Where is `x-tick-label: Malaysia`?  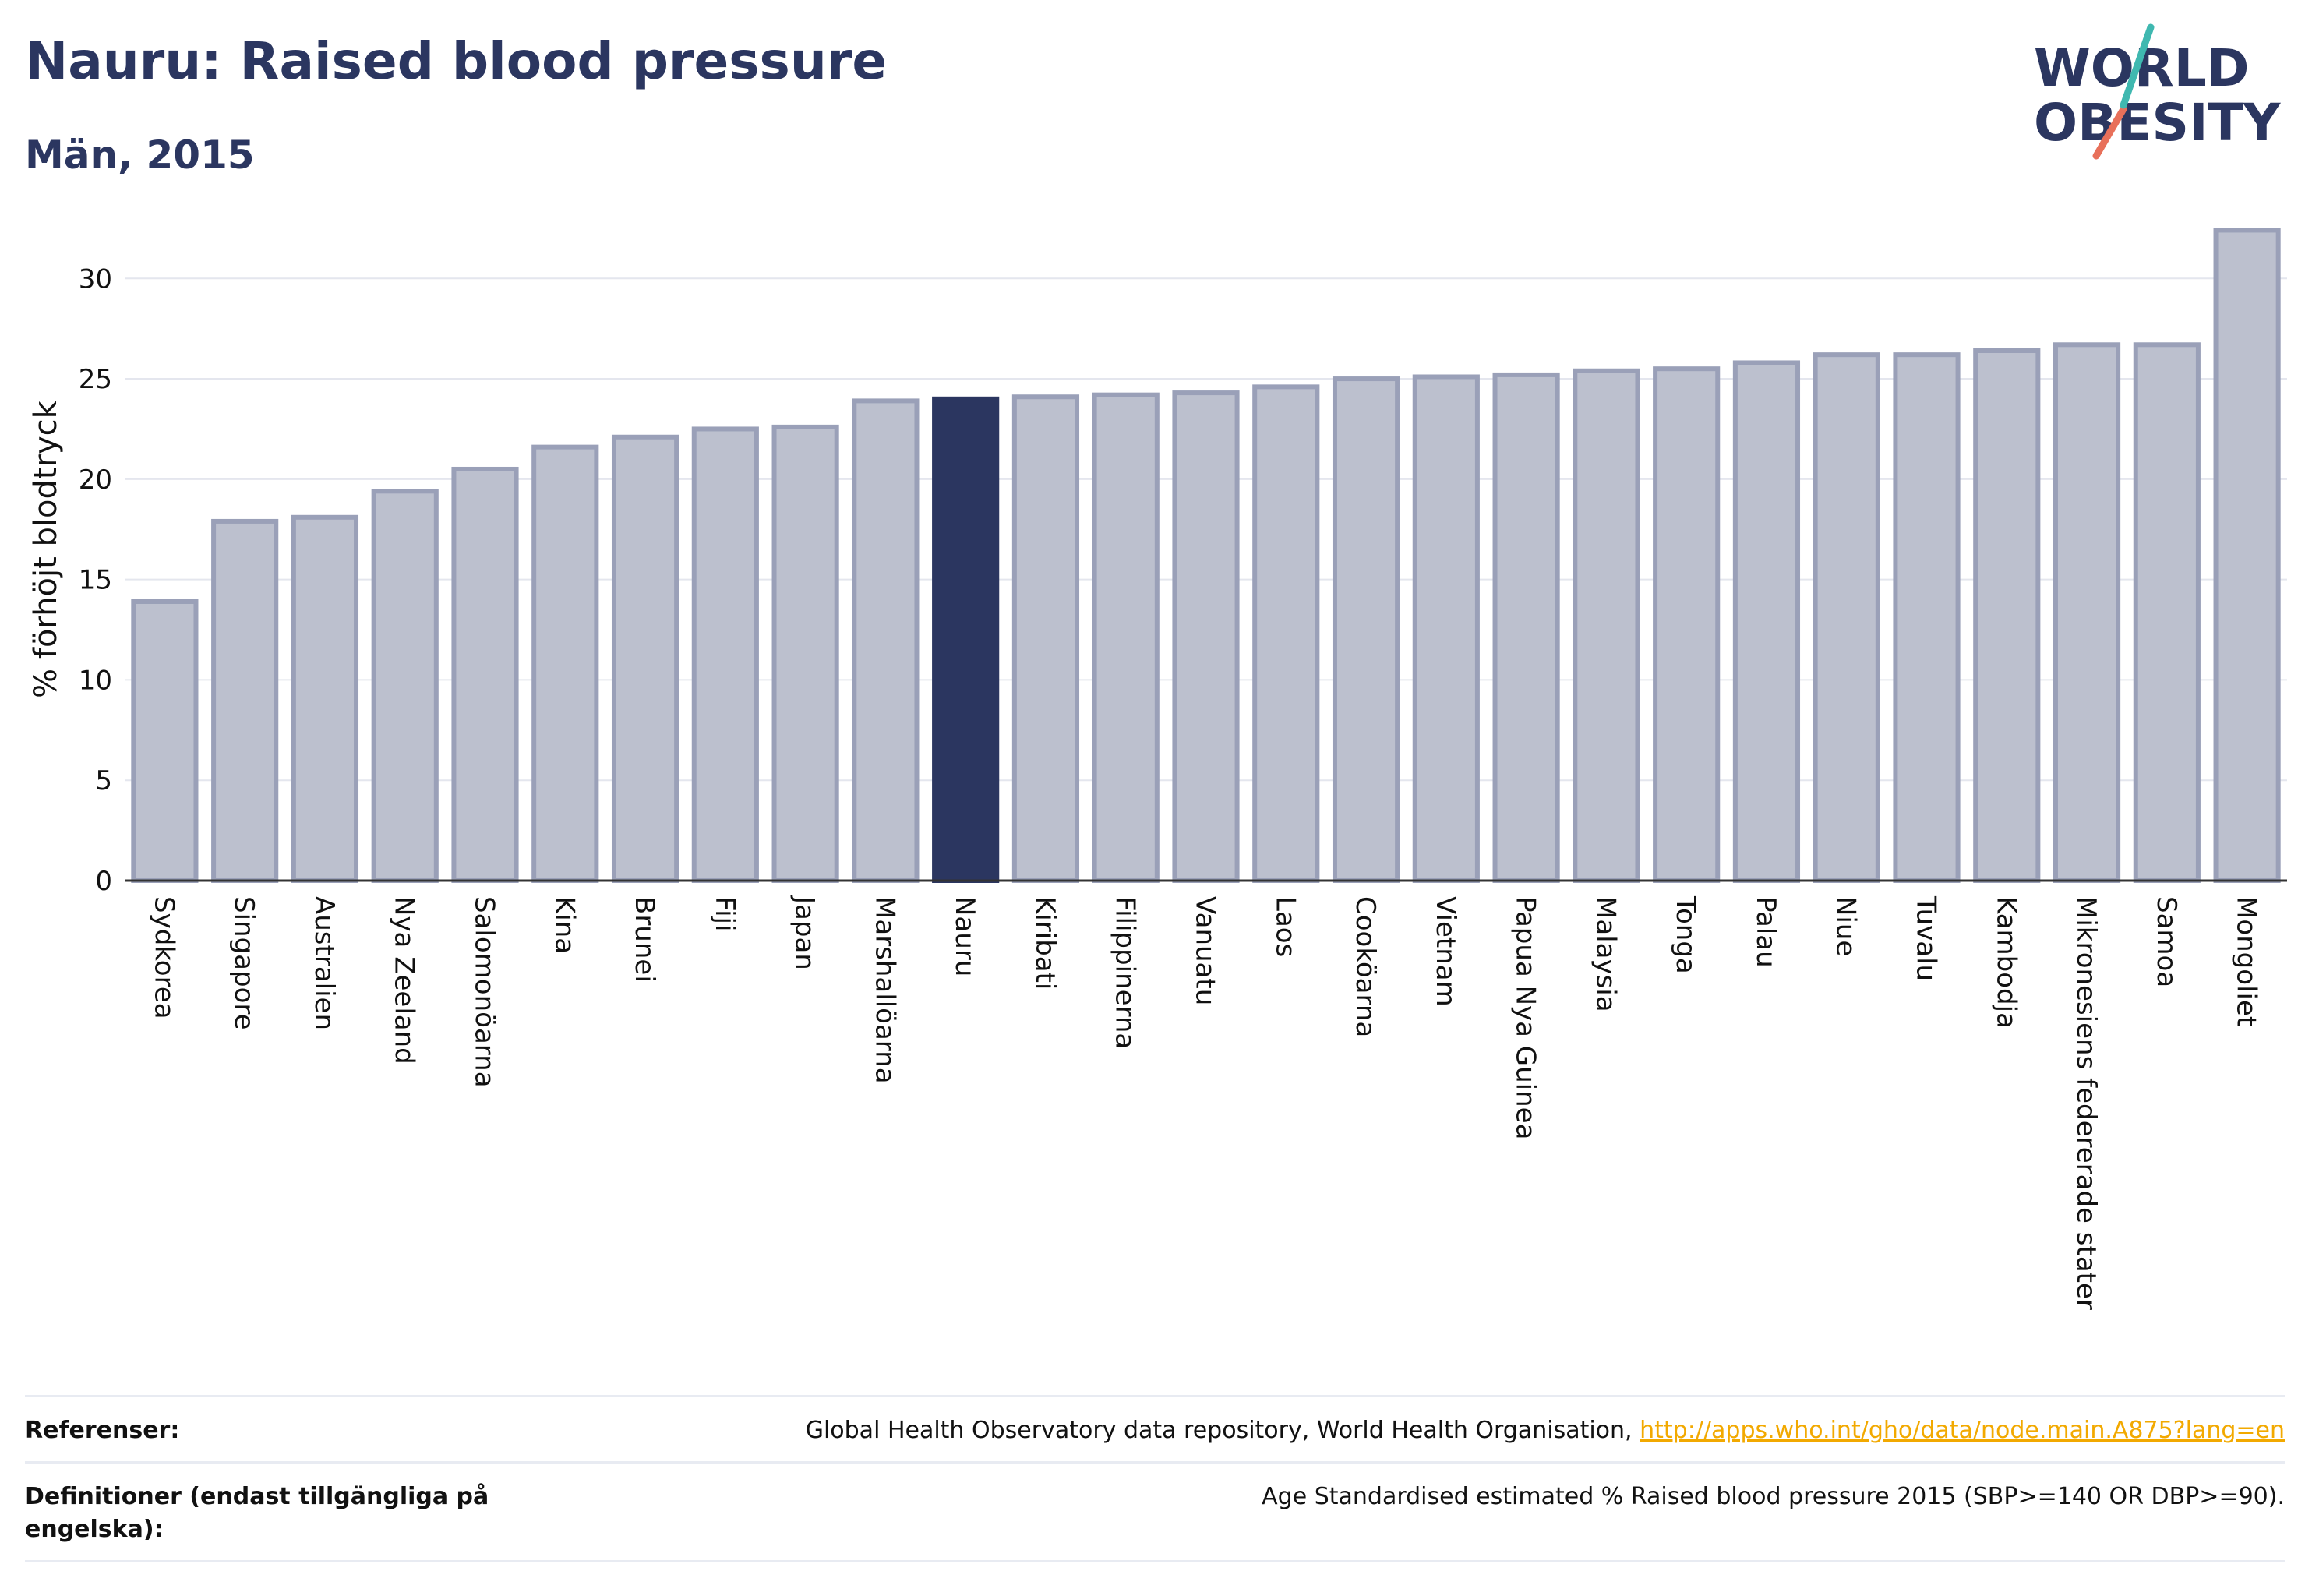
x-tick-label: Malaysia is located at coordinates (1605, 954).